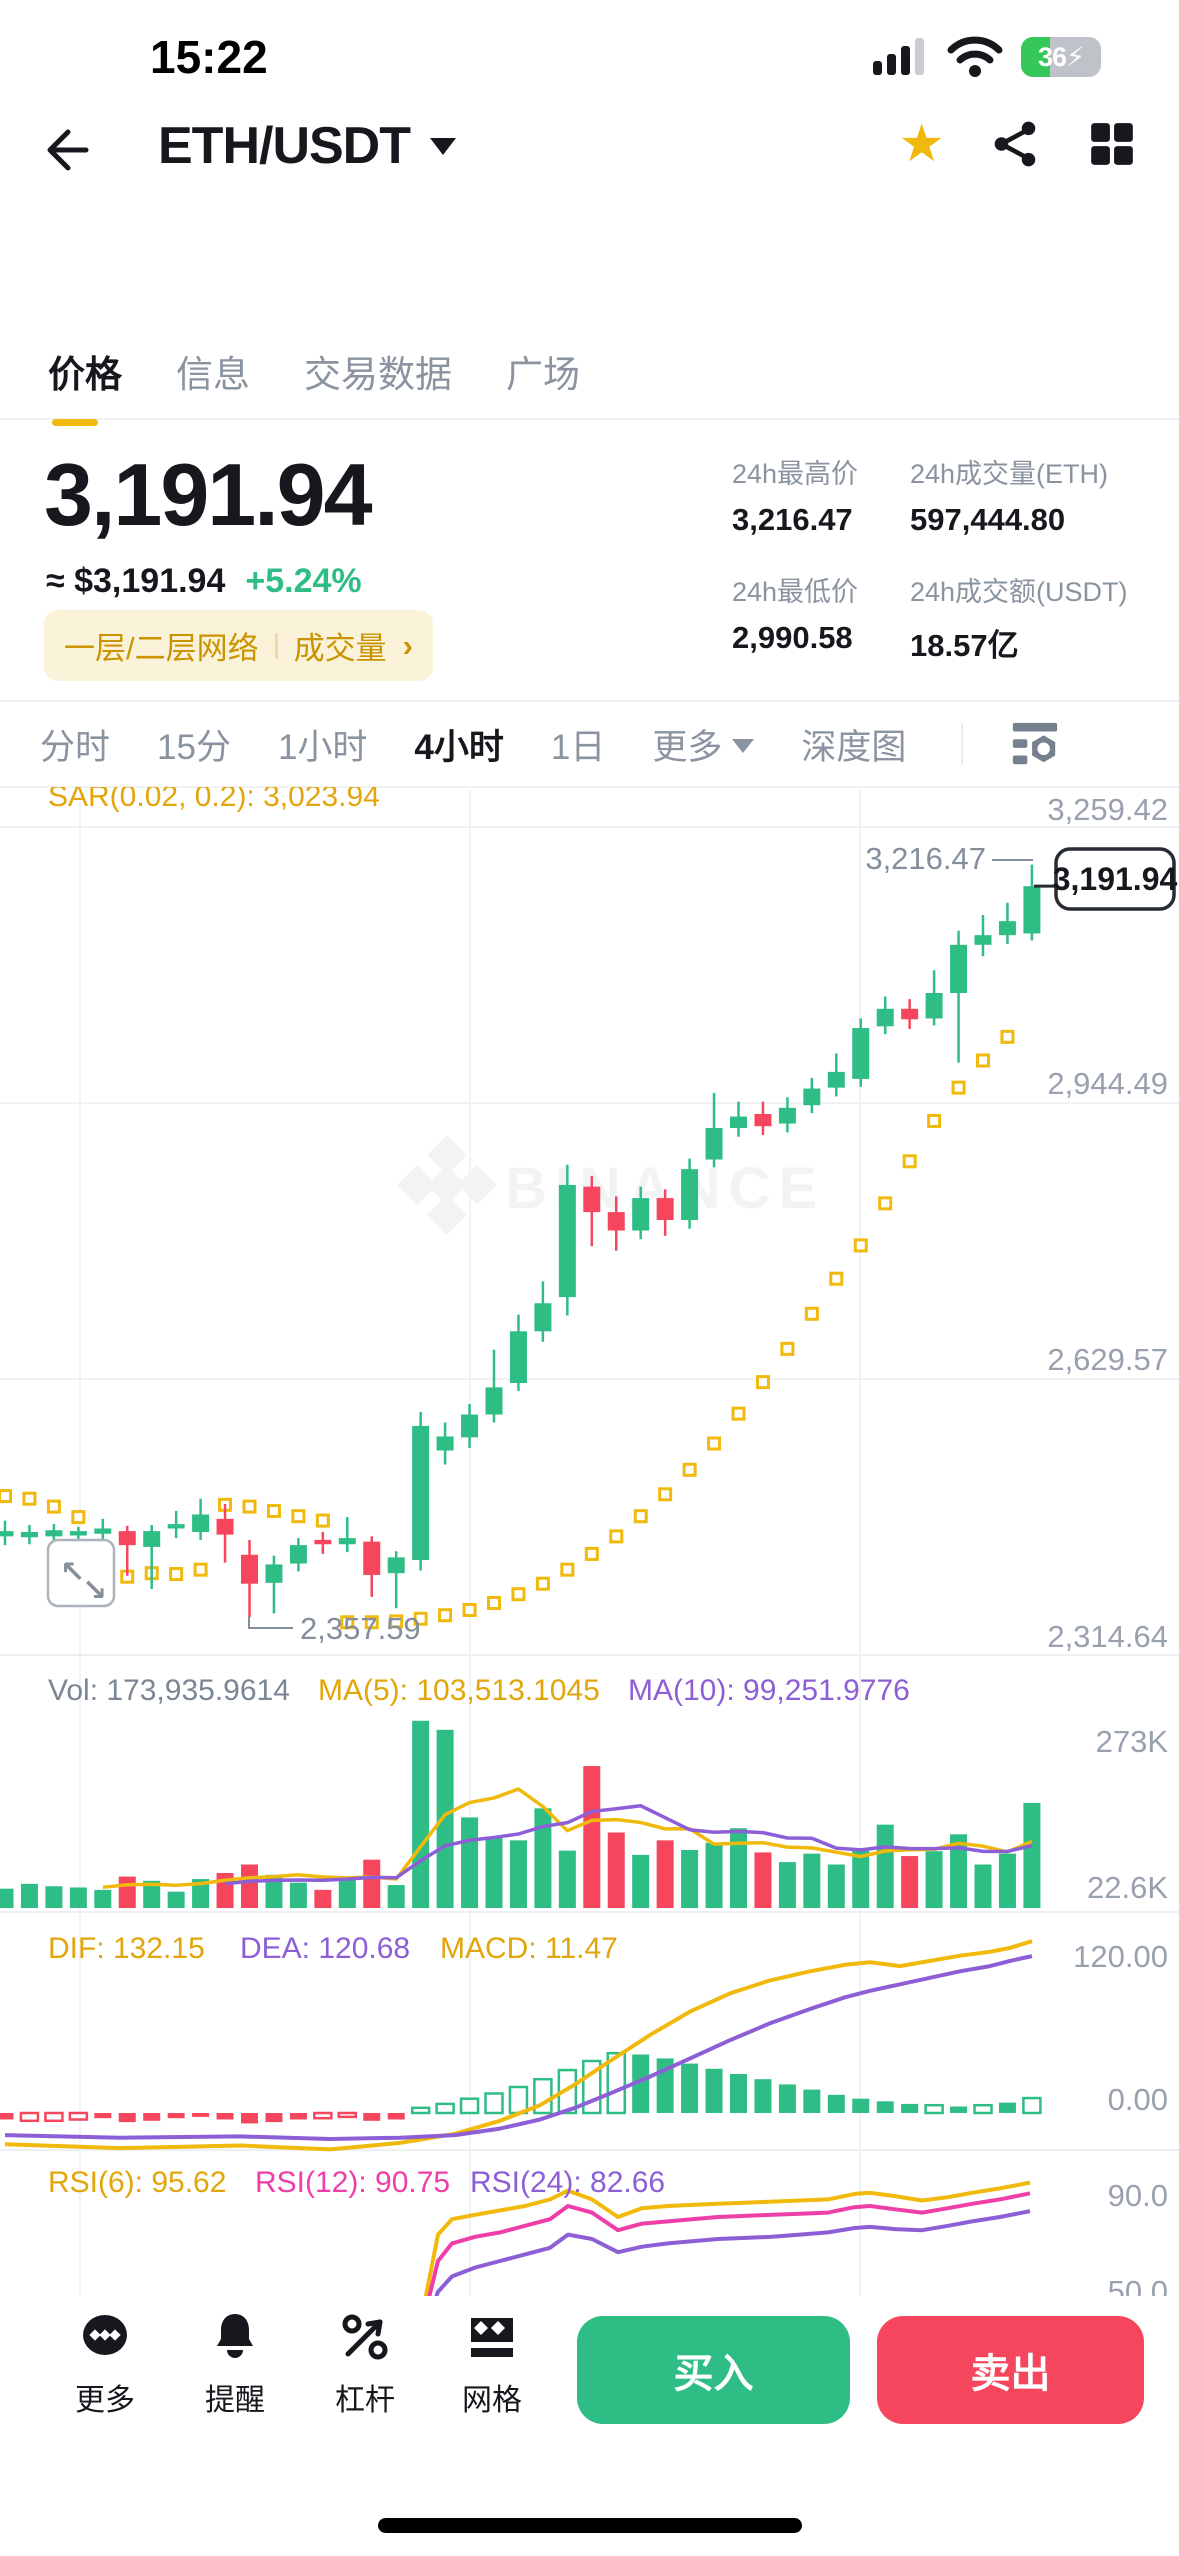 This screenshot has width=1179, height=2556. Describe the element at coordinates (209, 57) in the screenshot. I see `status-time: 15:22` at that location.